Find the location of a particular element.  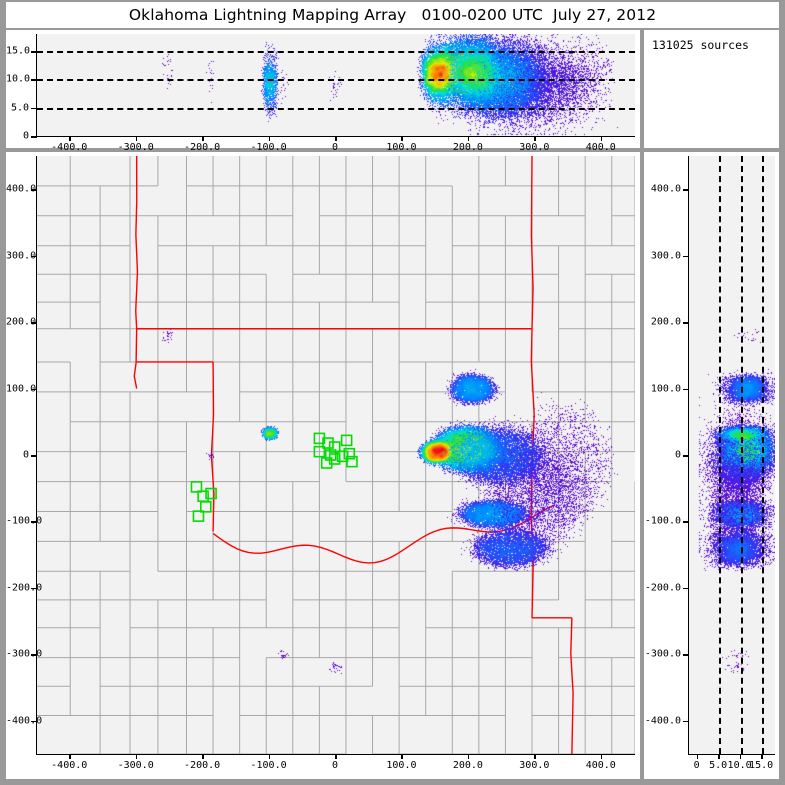

map-xtick-label: 400.0 is located at coordinates (600, 765).